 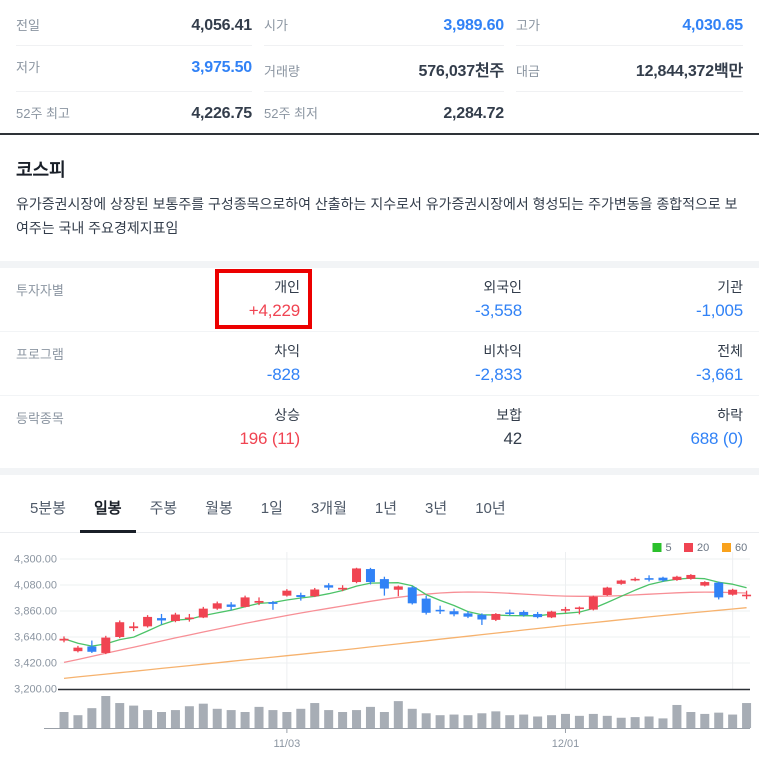 What do you see at coordinates (230, 299) in the screenshot?
I see `cell-individual: 개인 +4,229` at bounding box center [230, 299].